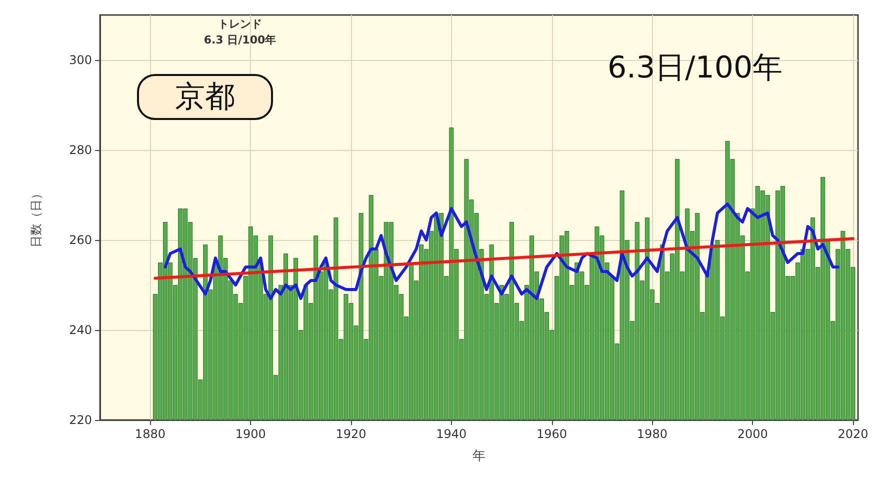  I want to click on x-tick-label: 2020, so click(853, 434).